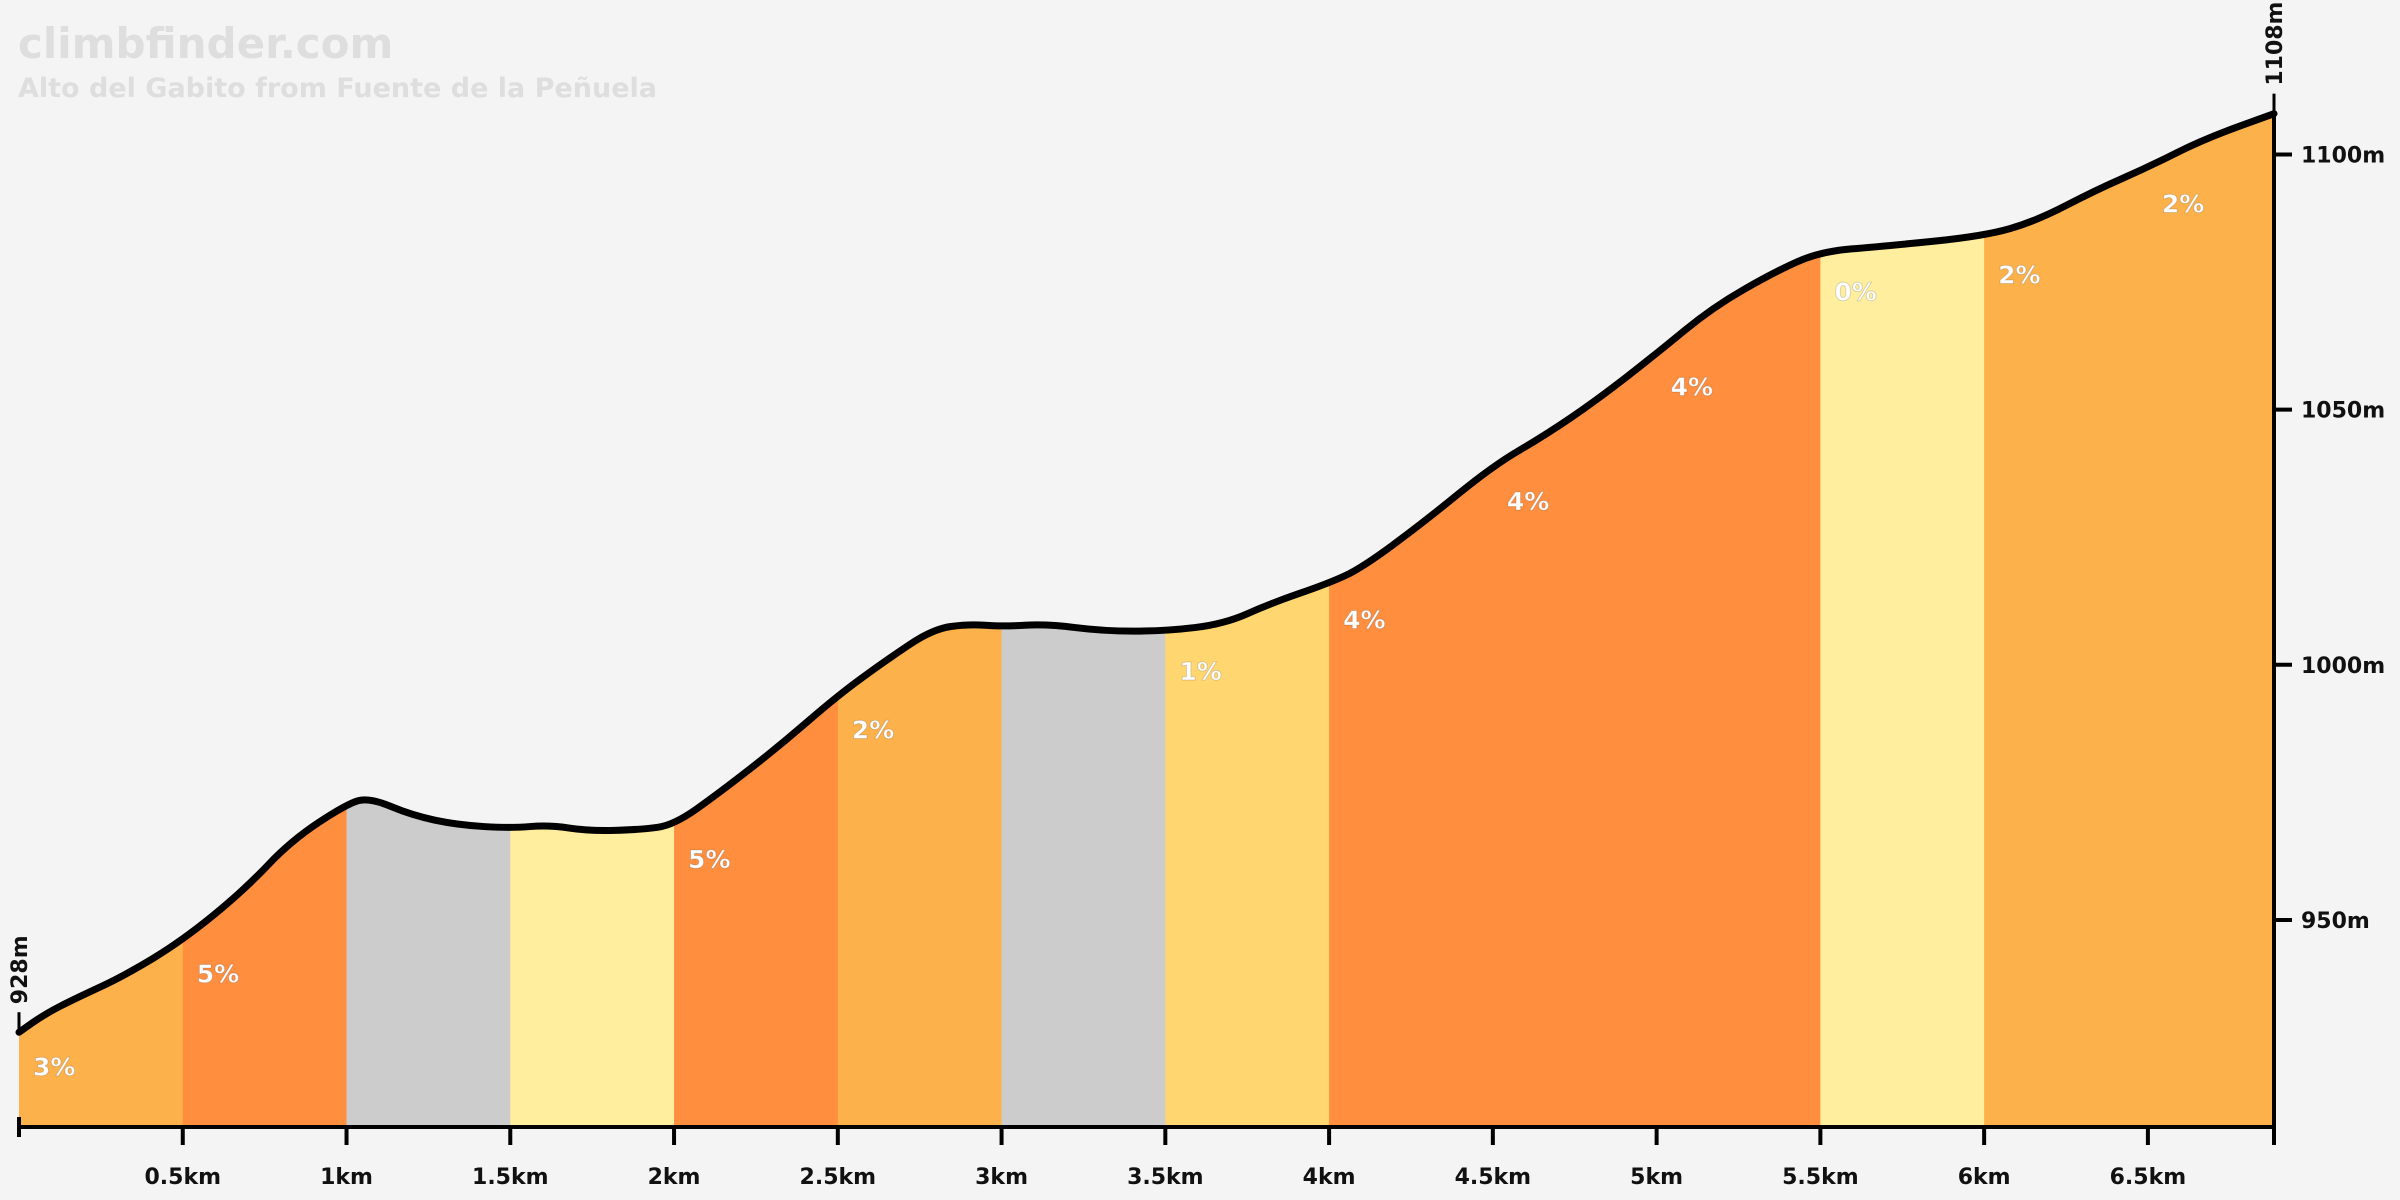  Describe the element at coordinates (1820, 1177) in the screenshot. I see `x-tick-label: 5.5km` at that location.